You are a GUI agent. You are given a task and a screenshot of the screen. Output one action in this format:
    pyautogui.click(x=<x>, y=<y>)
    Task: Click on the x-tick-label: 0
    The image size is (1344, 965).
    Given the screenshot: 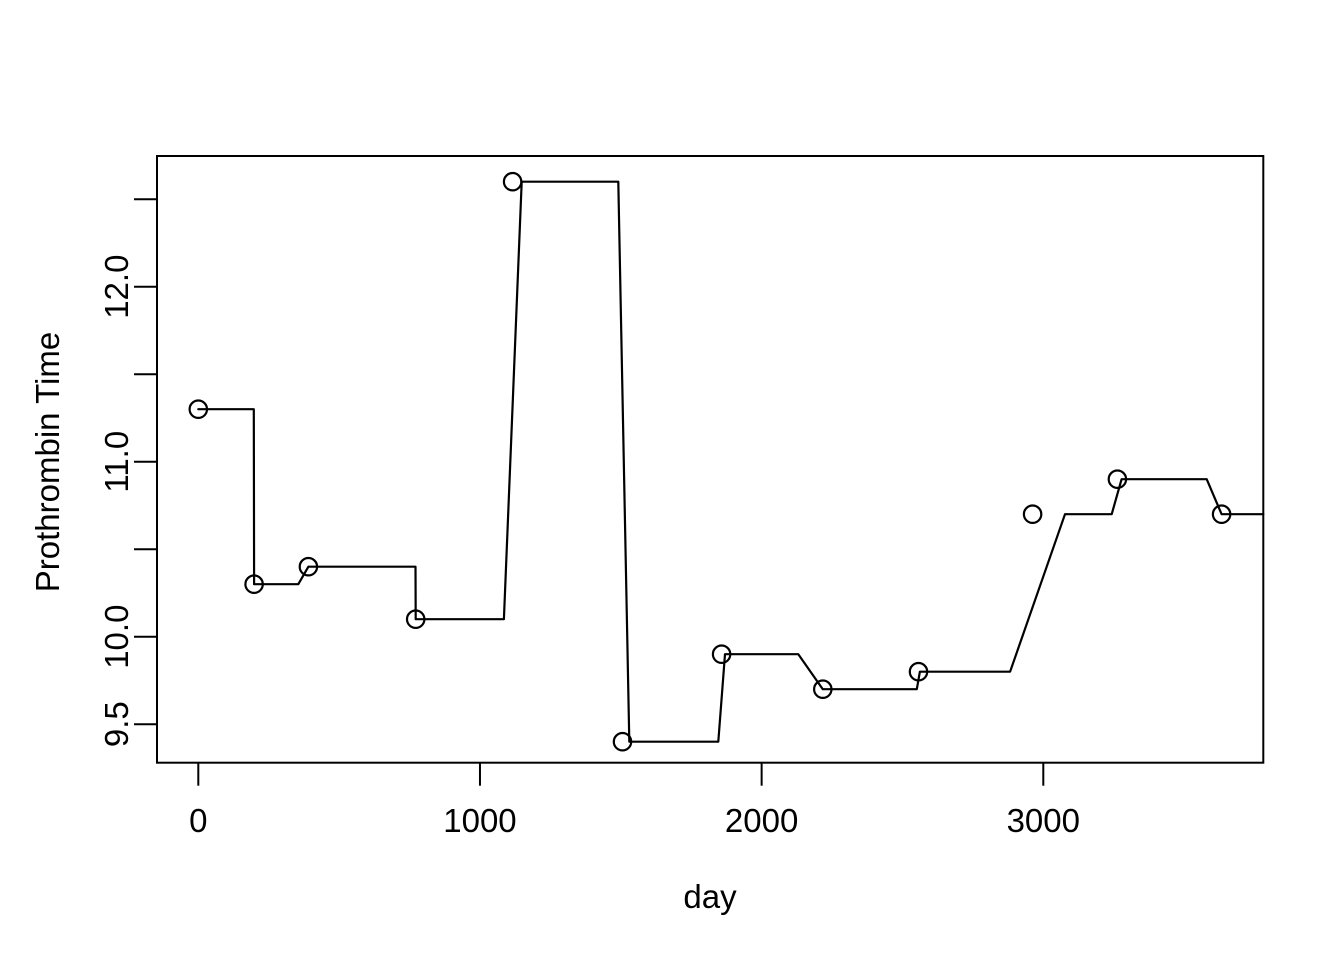 What is the action you would take?
    pyautogui.click(x=198, y=820)
    